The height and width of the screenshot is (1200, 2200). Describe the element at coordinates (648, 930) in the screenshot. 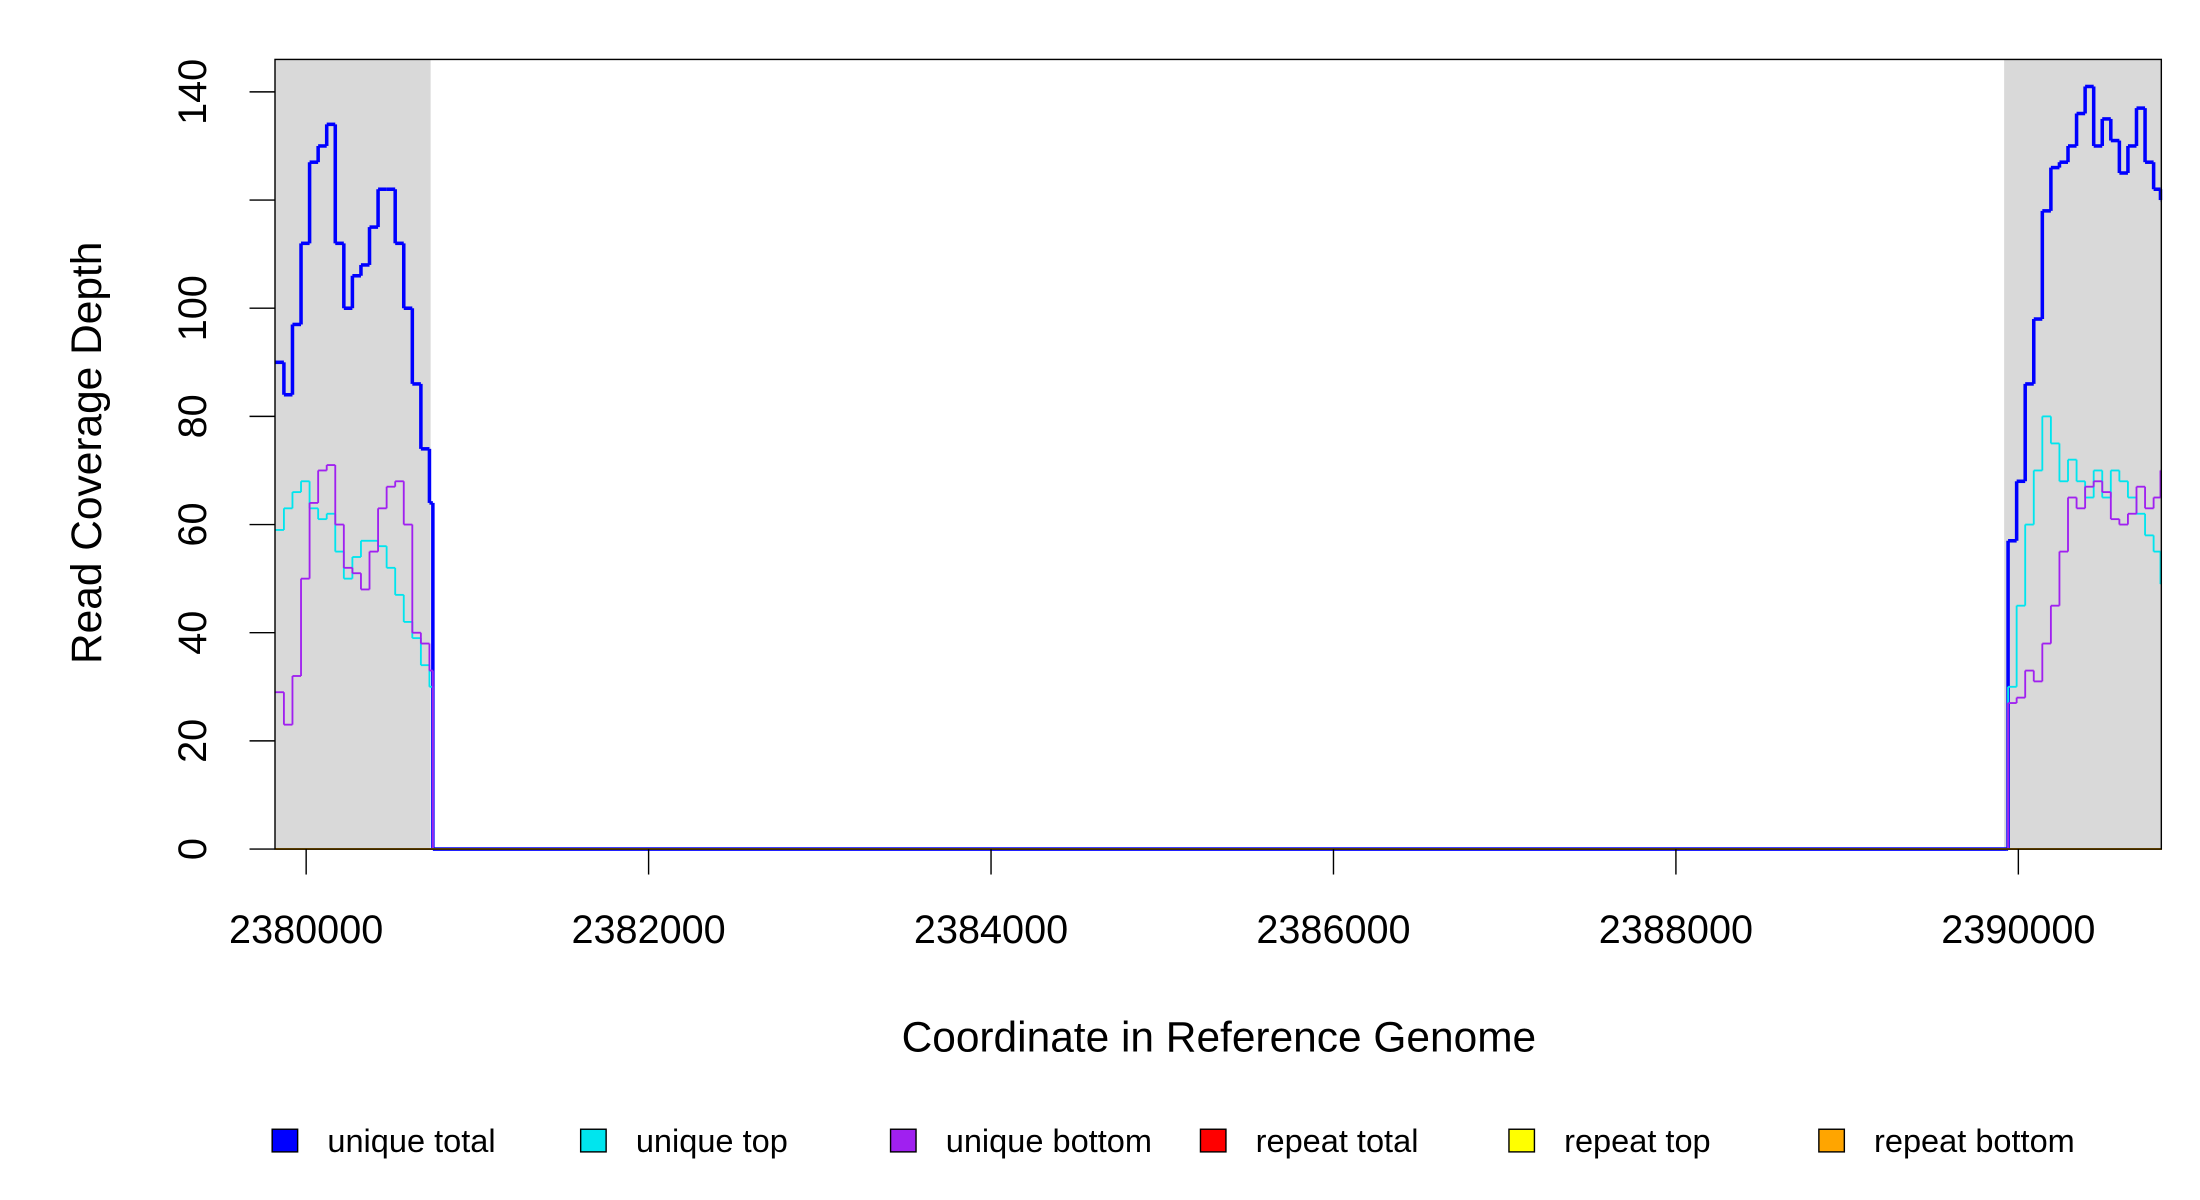

I see `x-tick-label: 2382000` at that location.